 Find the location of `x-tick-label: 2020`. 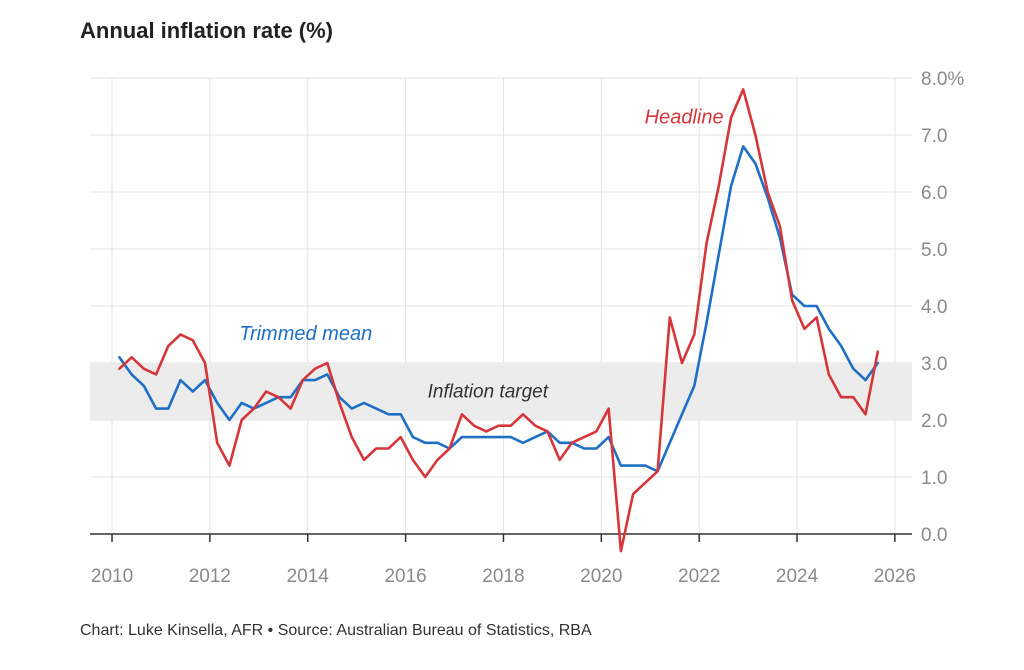

x-tick-label: 2020 is located at coordinates (601, 576).